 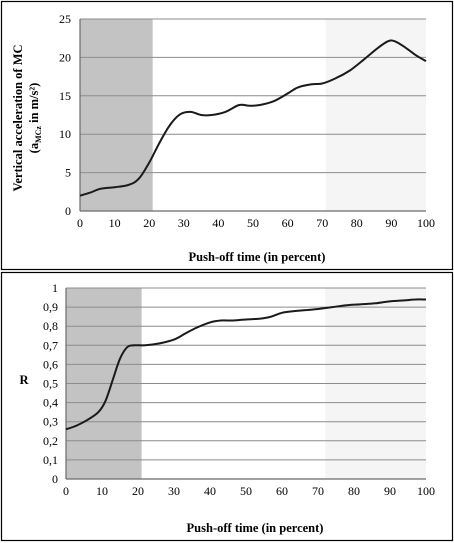 What do you see at coordinates (38, 134) in the screenshot?
I see `y-axis-label-sub: MCz` at bounding box center [38, 134].